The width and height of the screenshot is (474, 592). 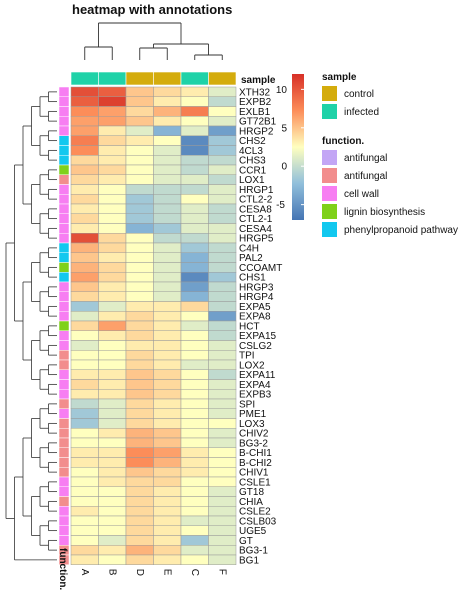 I want to click on column-label: E, so click(x=166, y=572).